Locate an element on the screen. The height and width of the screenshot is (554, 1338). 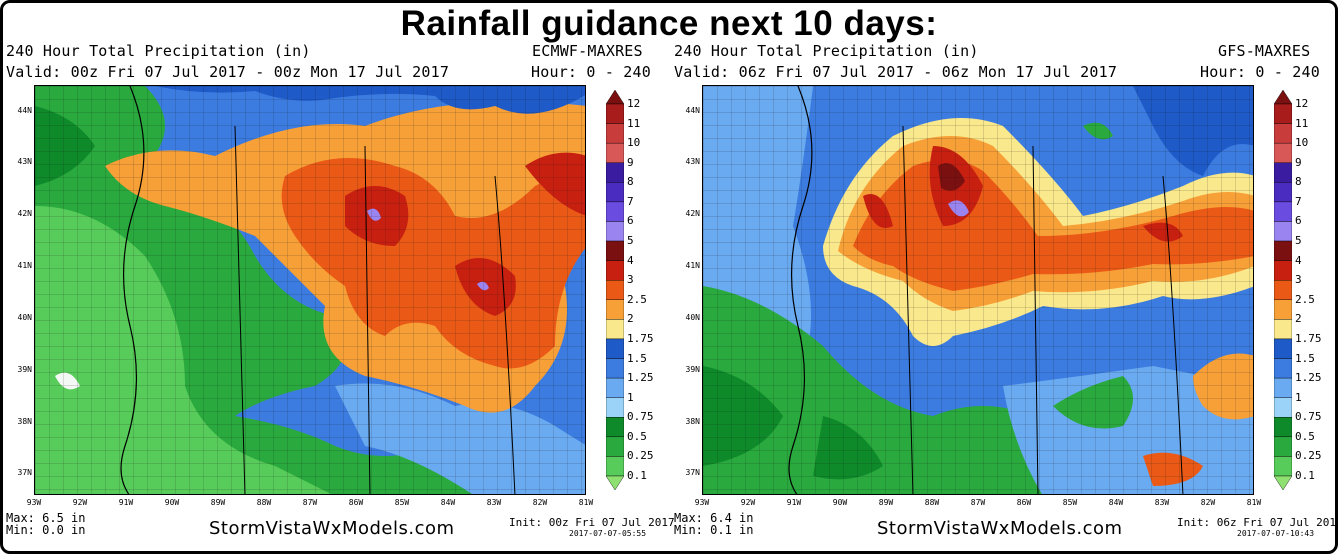
colorbar-tick-label: 4 is located at coordinates (1298, 260).